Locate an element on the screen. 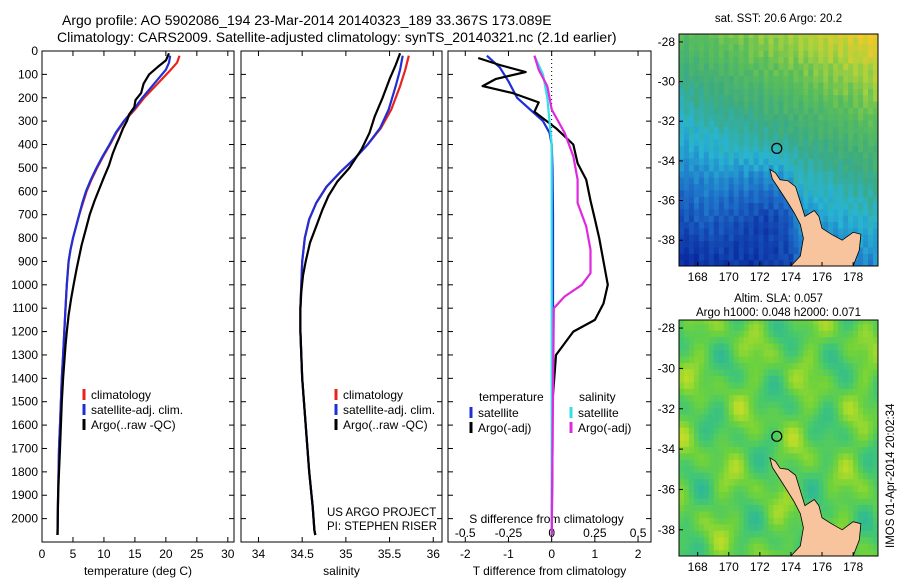 This screenshot has width=900, height=580. sla-map-float-marker is located at coordinates (777, 436).